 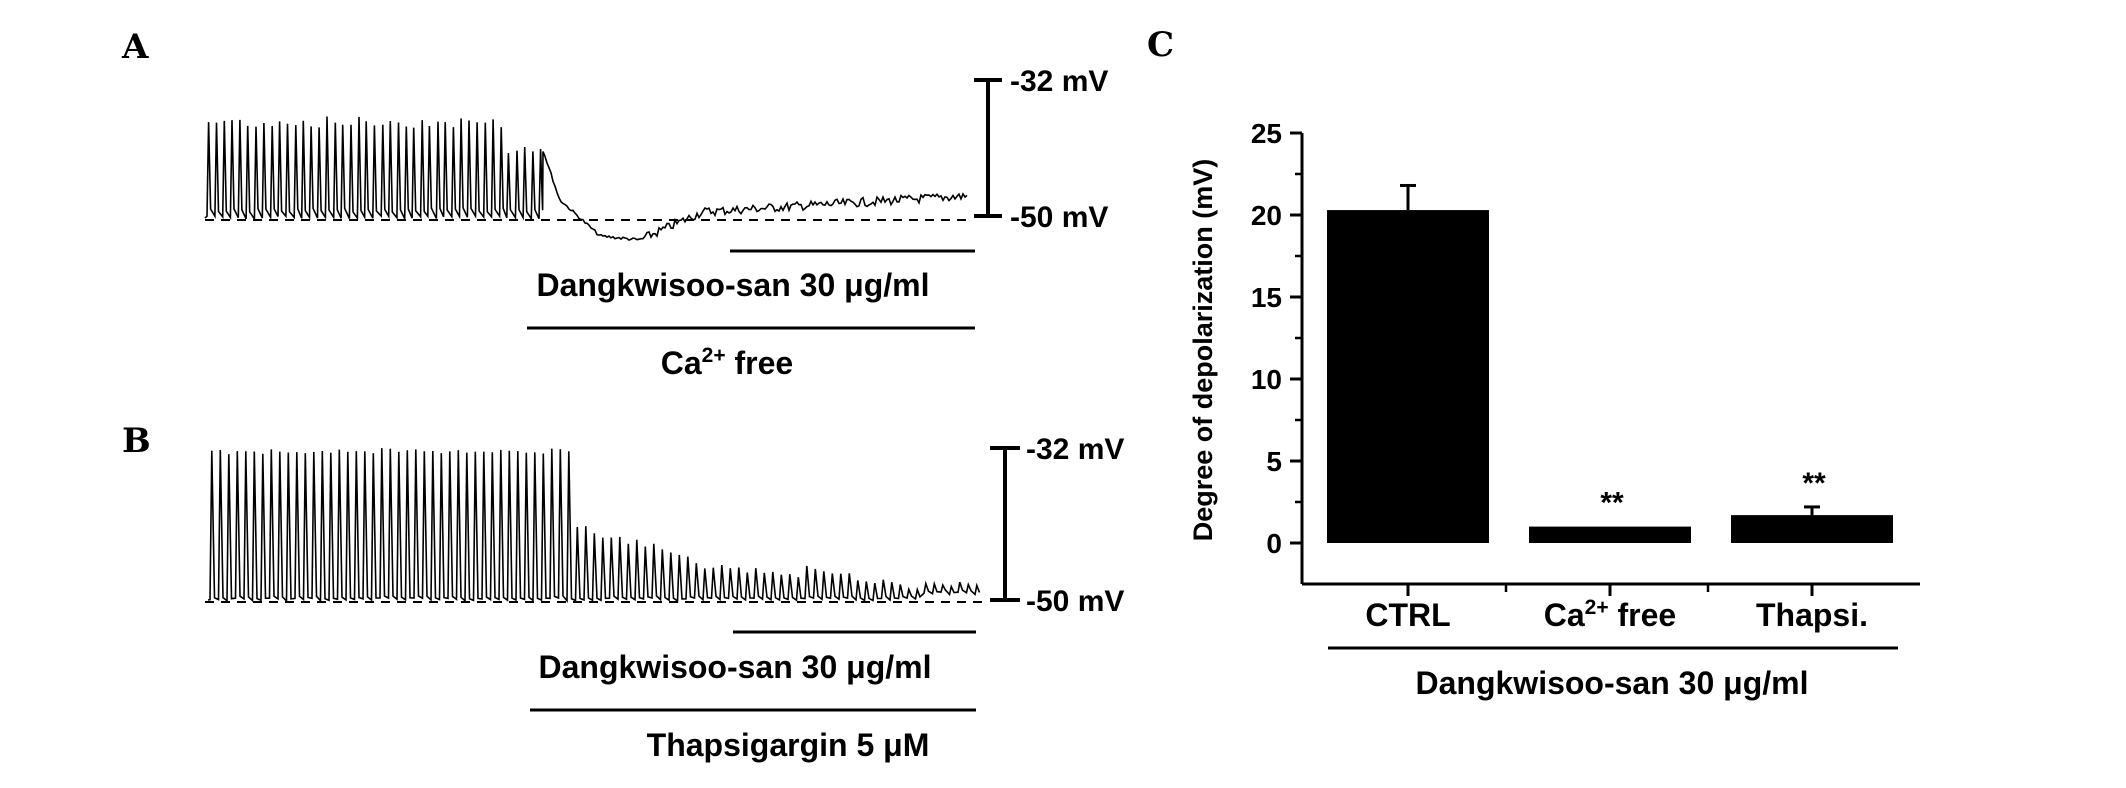 I want to click on trace-b-line, so click(x=594, y=525).